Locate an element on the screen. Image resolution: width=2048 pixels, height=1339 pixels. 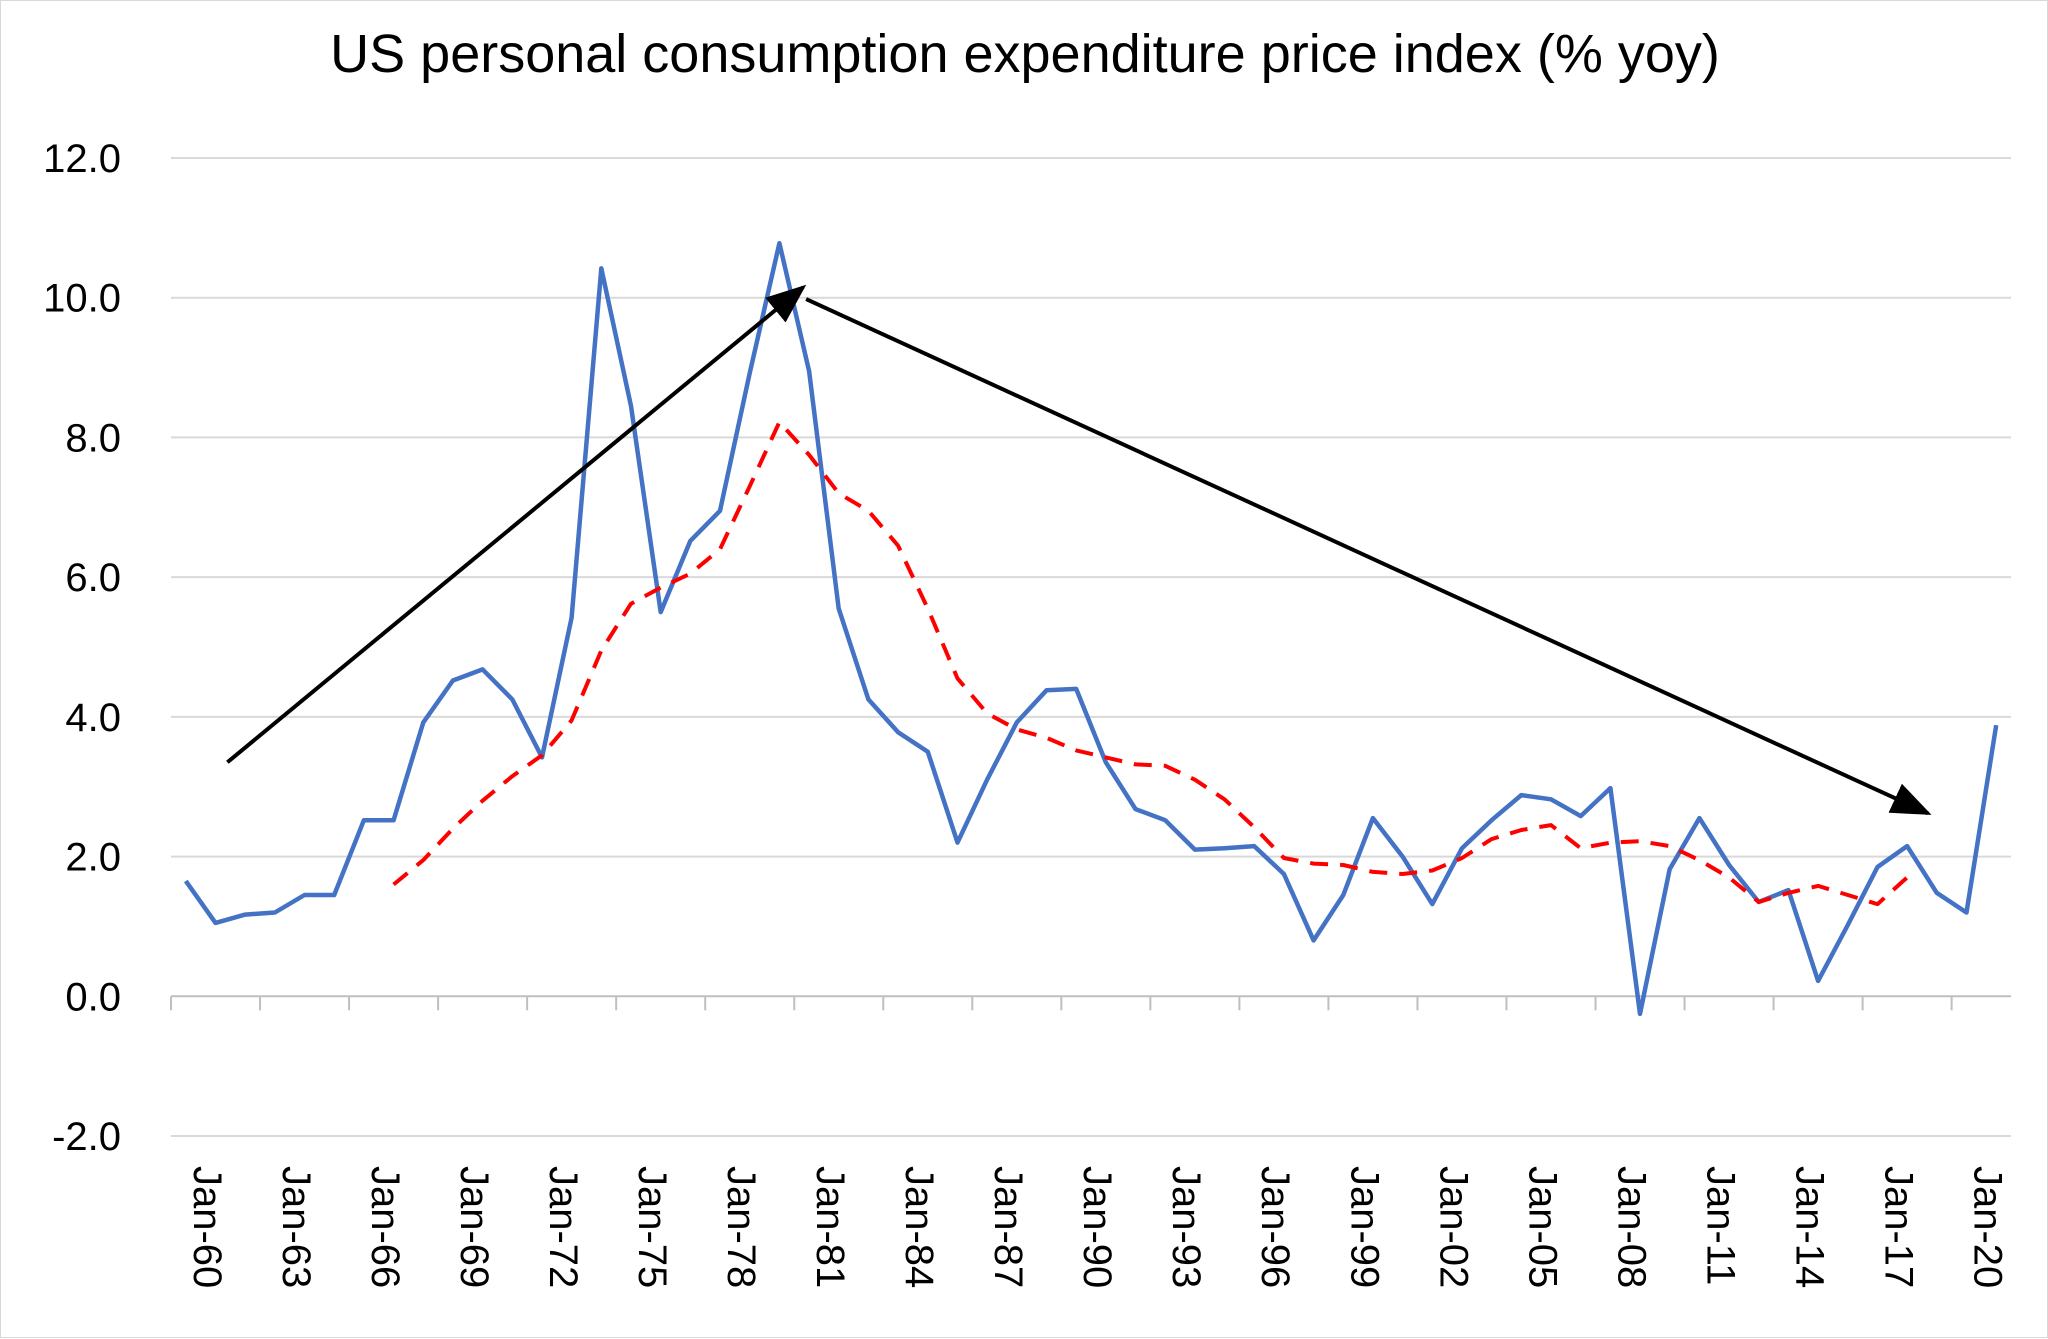
x-tick-label: Jan-14 is located at coordinates (1809, 1227).